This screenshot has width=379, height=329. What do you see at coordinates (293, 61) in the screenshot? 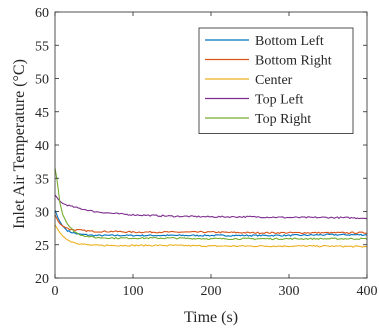
I see `legend-label-bottom-right: Bottom Right` at bounding box center [293, 61].